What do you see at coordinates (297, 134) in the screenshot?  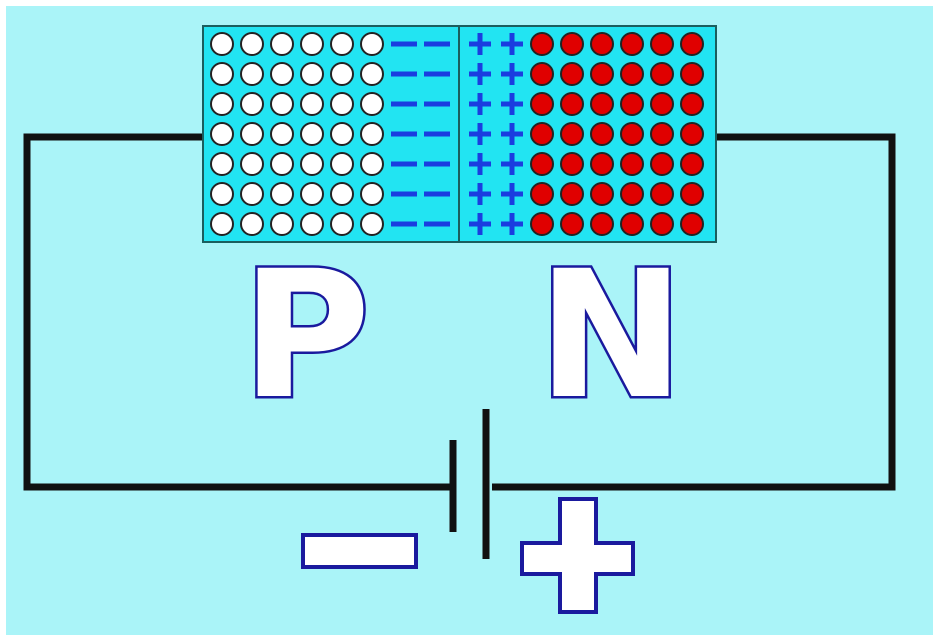 I see `p-region-holes` at bounding box center [297, 134].